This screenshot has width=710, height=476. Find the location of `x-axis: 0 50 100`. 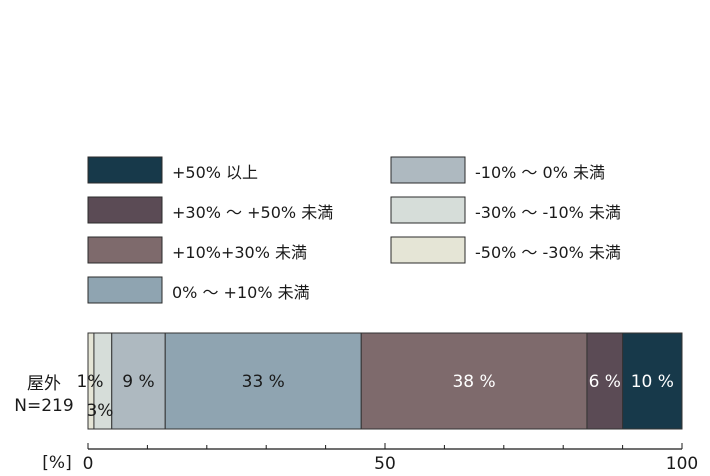

x-axis: 0 50 100 is located at coordinates (390, 458).